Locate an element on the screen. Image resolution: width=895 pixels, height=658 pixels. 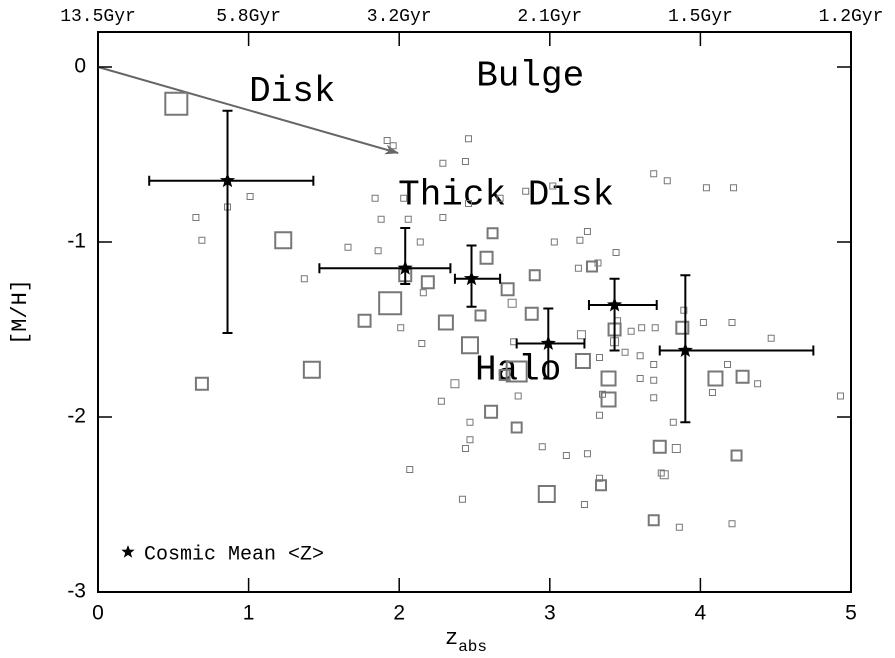
x2-tick-label: 5.8Gyr is located at coordinates (248, 17).